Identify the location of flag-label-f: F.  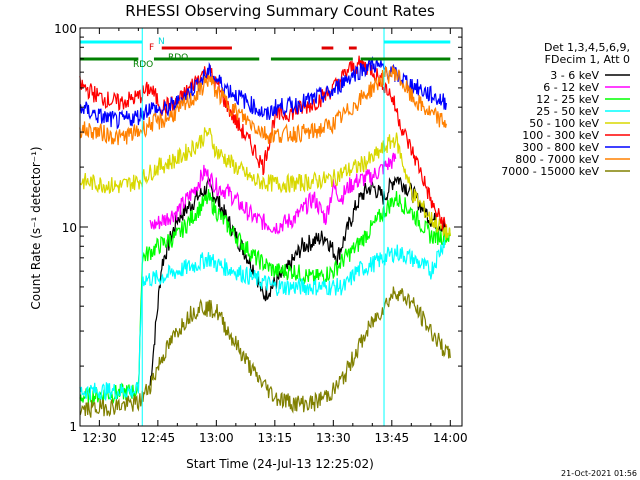
(151, 48).